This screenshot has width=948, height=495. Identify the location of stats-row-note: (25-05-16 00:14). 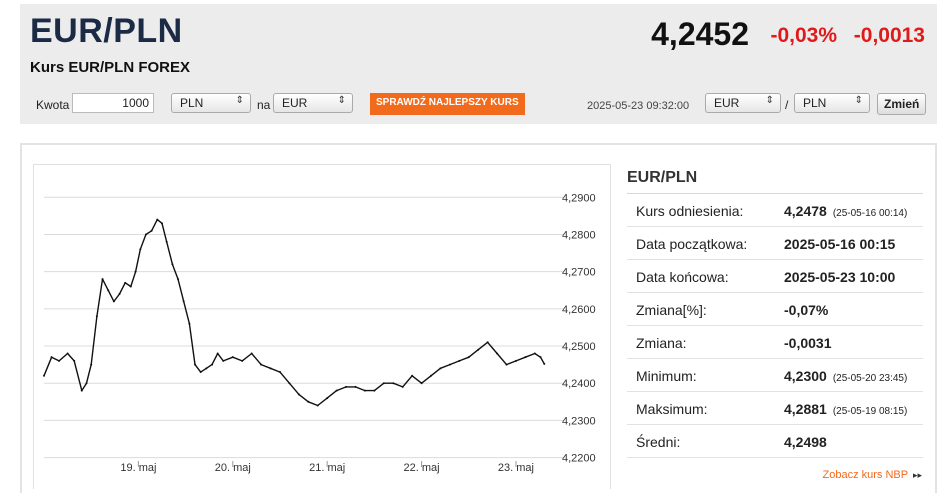
(870, 213).